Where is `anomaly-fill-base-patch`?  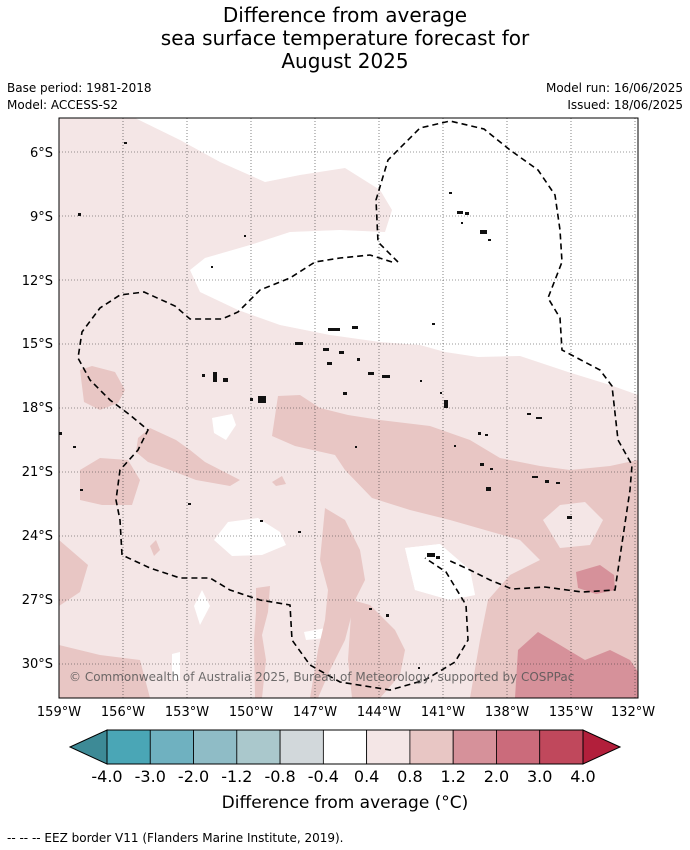
anomaly-fill-base-patch is located at coordinates (573, 525).